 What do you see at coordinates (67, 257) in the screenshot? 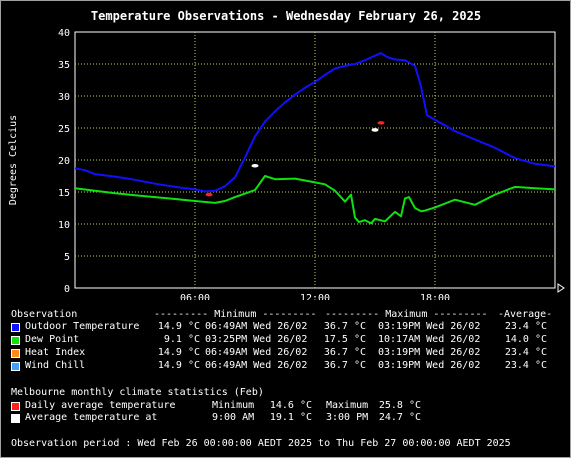
I see `y-tick-label: 5` at bounding box center [67, 257].